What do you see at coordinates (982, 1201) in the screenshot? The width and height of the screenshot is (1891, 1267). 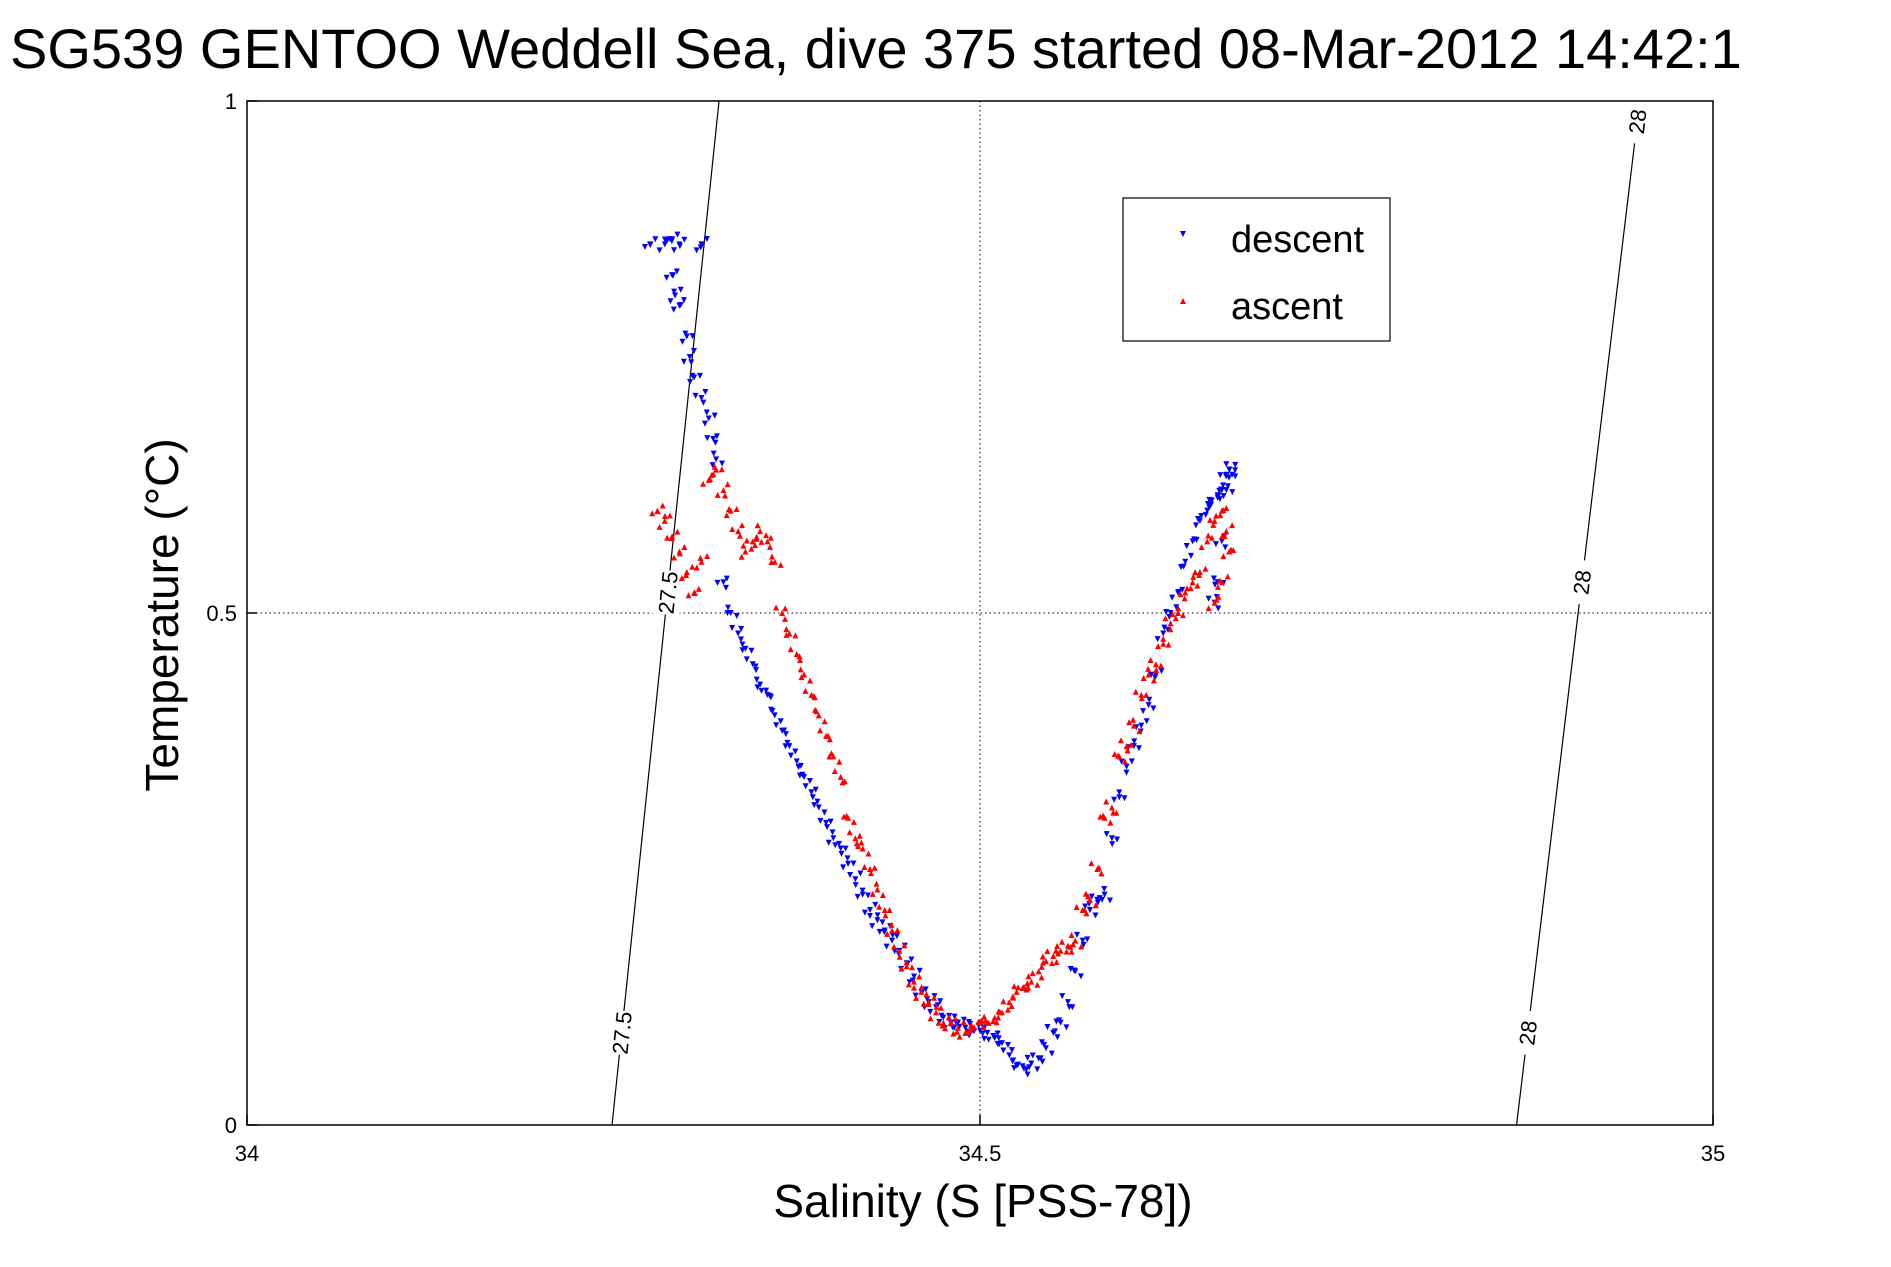 I see `x-axis-label: Salinity (S [PSS-78])` at bounding box center [982, 1201].